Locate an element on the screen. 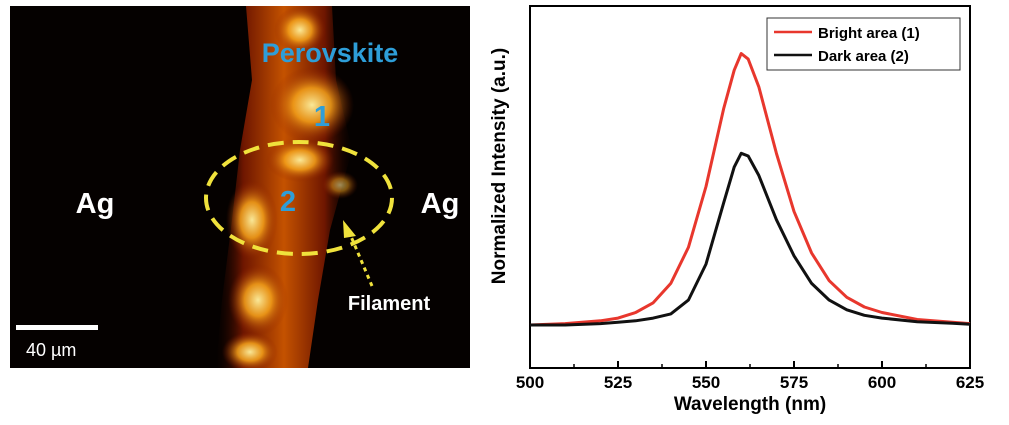  legend-box is located at coordinates (863, 44).